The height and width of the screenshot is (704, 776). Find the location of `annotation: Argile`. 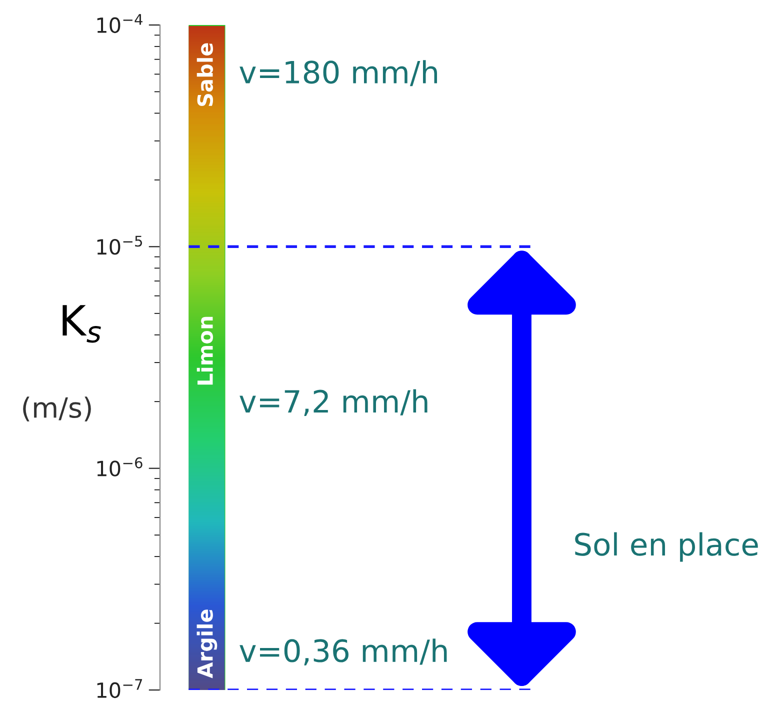

annotation: Argile is located at coordinates (207, 644).